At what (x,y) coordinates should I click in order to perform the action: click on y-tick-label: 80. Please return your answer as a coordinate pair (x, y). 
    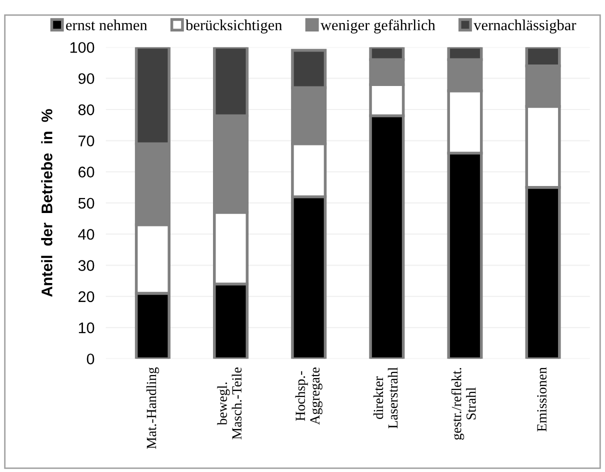
    Looking at the image, I should click on (86, 110).